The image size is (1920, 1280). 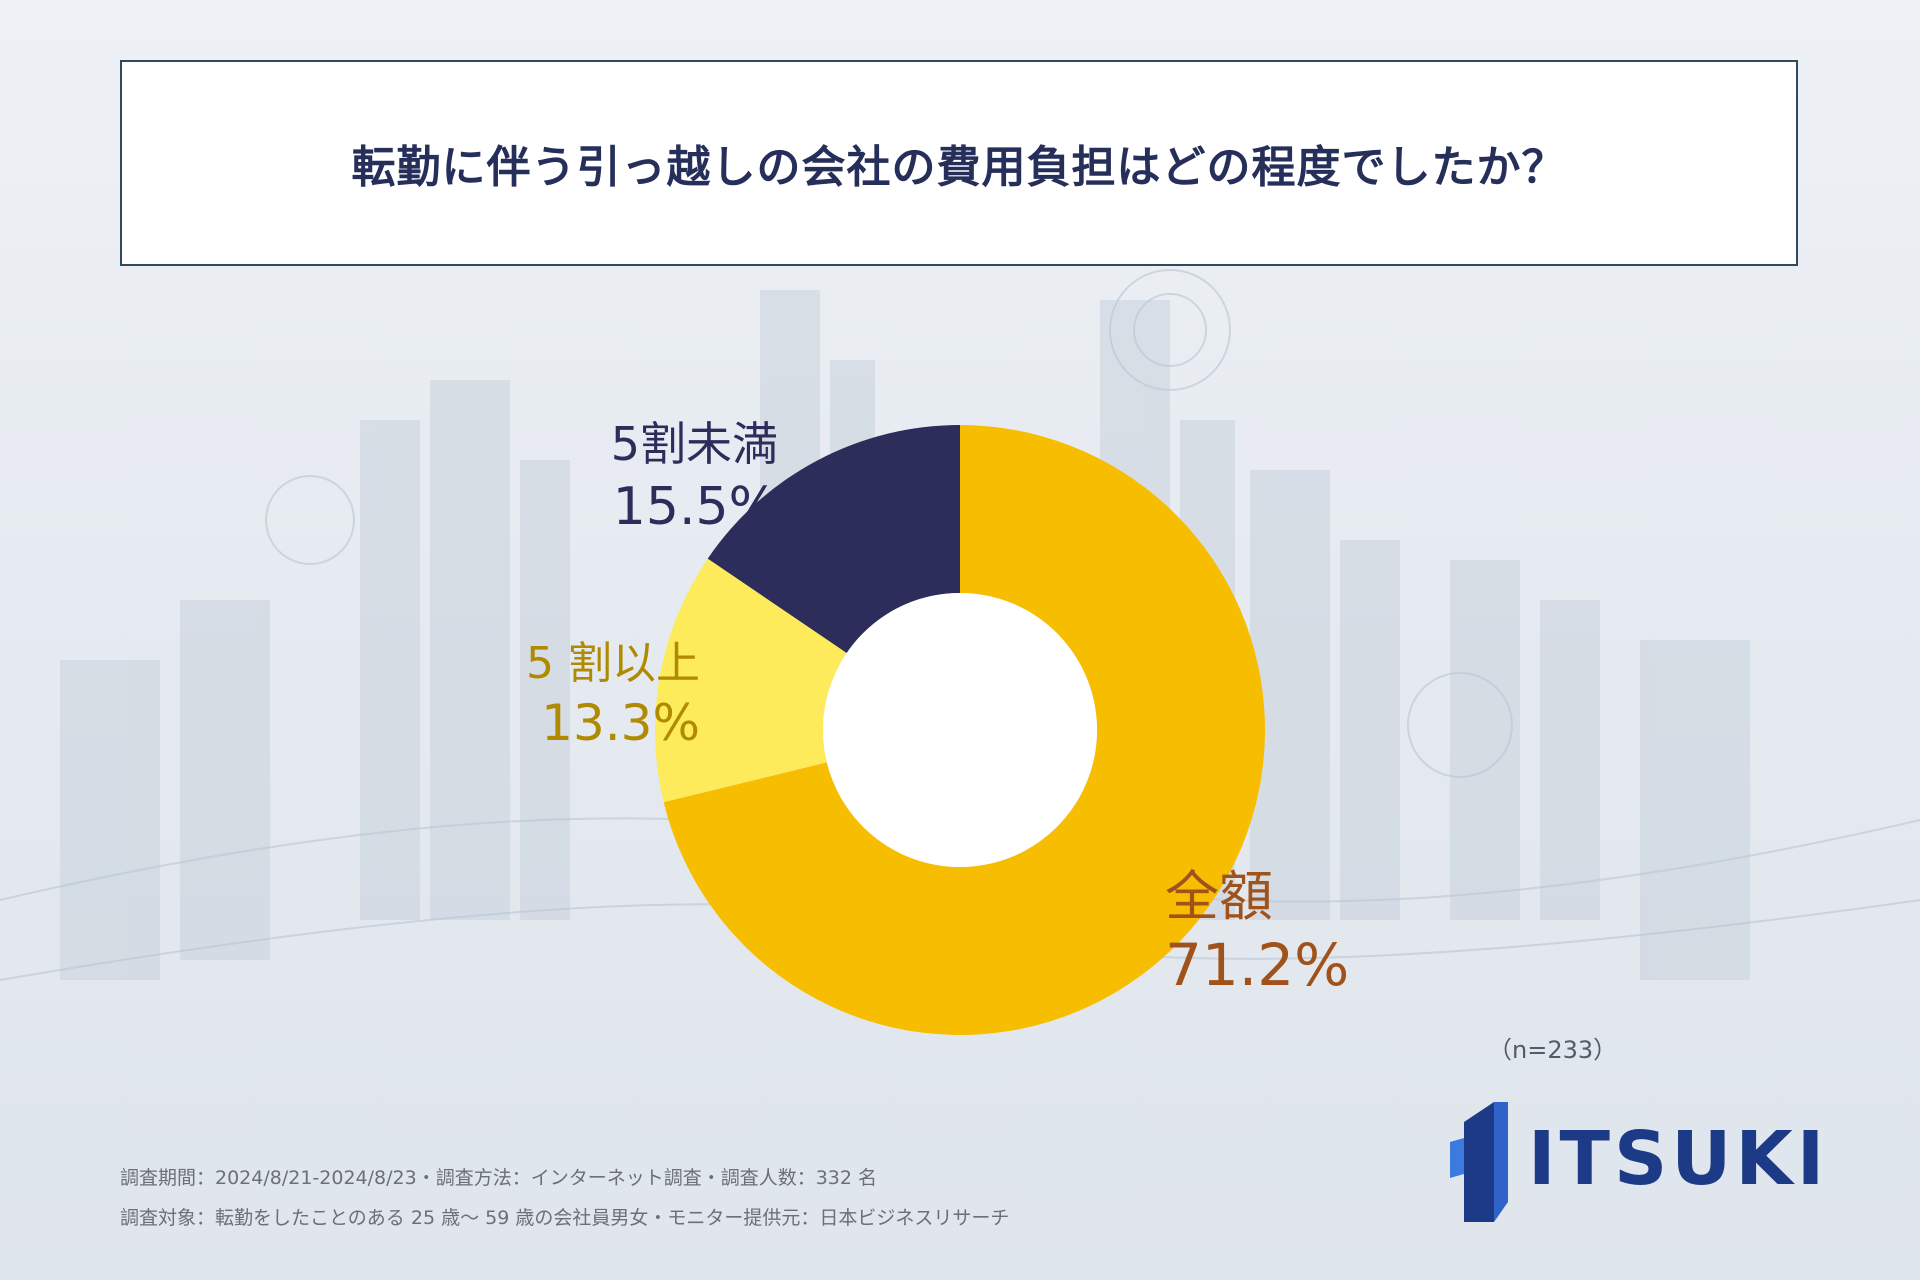 I want to click on logo-wordmark: ITSUKI, so click(x=1678, y=1159).